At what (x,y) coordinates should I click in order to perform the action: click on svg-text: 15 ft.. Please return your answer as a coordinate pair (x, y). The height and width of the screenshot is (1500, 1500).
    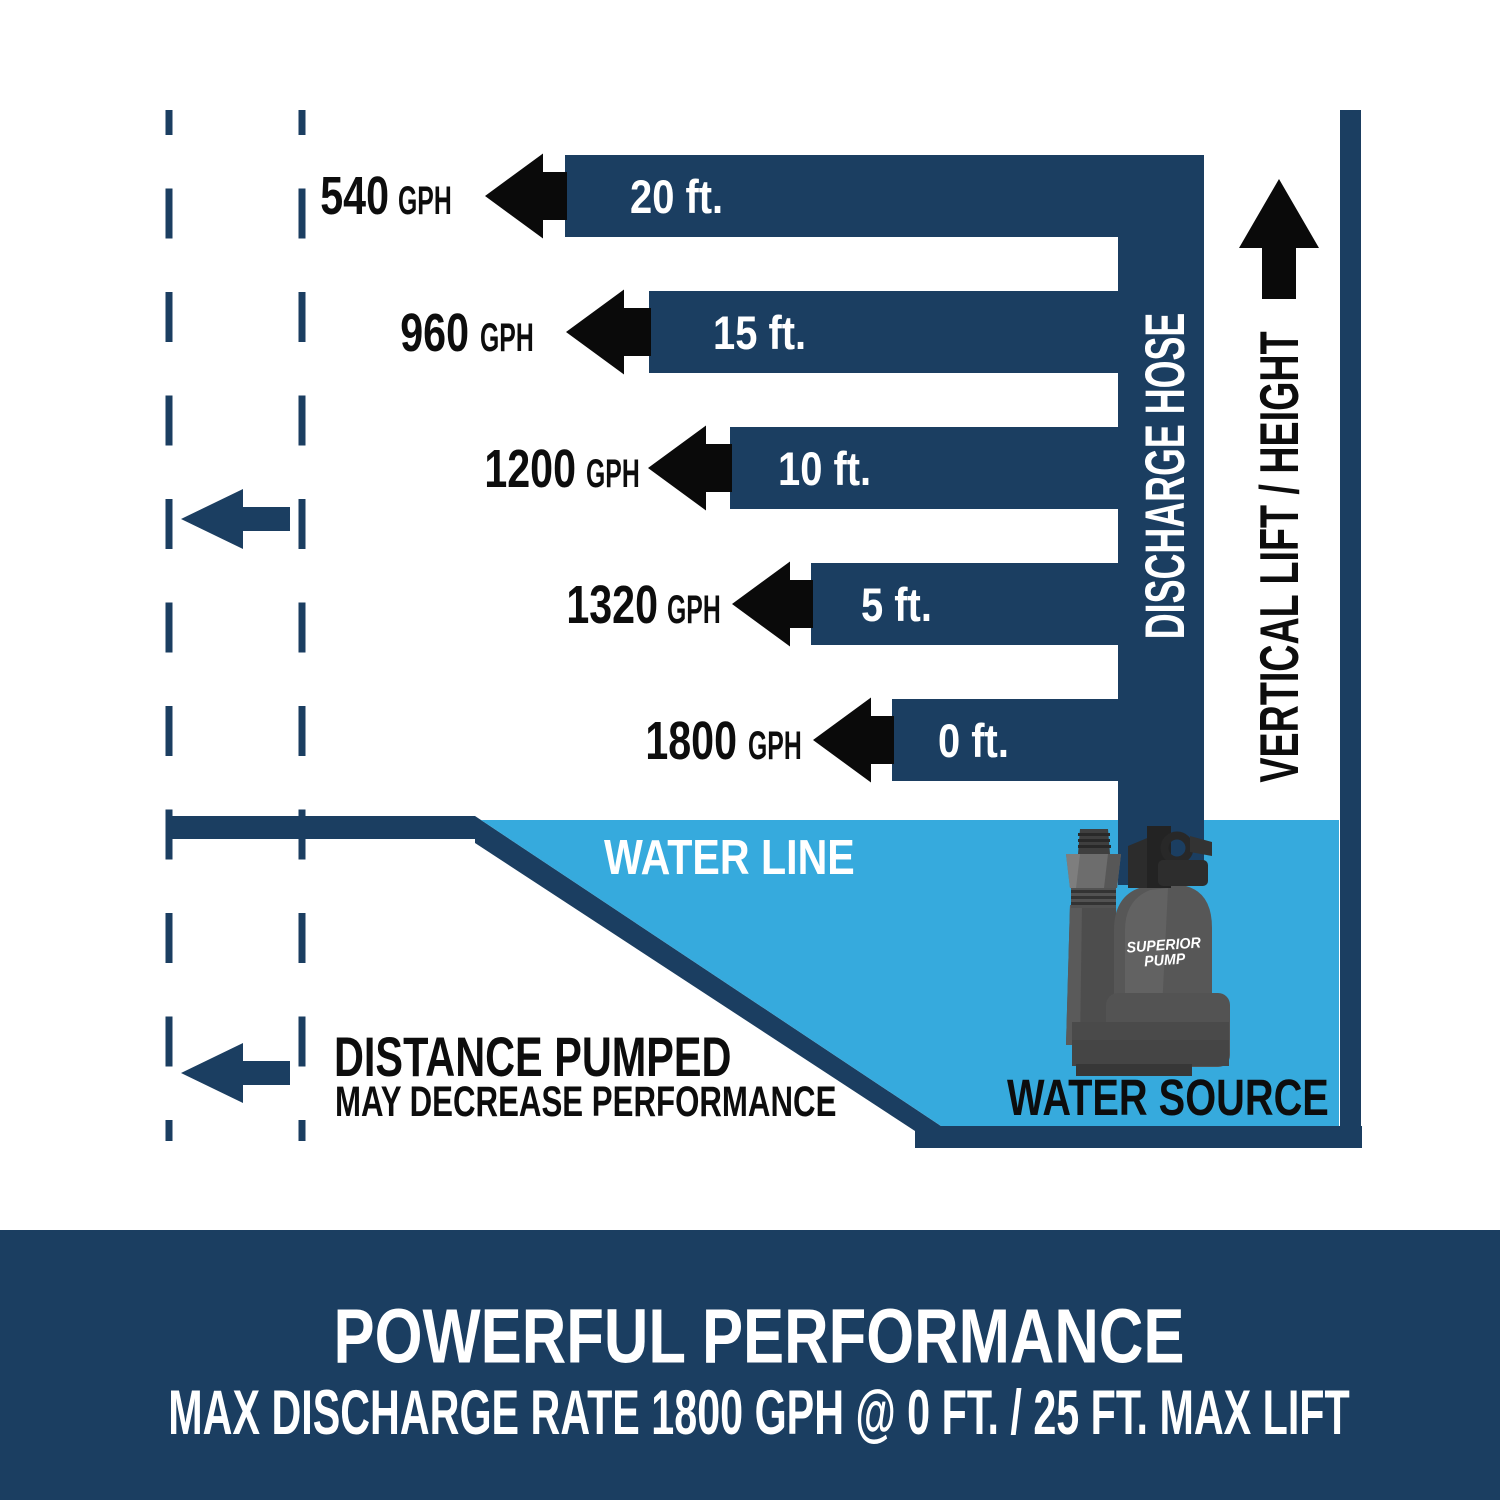
    Looking at the image, I should click on (759, 333).